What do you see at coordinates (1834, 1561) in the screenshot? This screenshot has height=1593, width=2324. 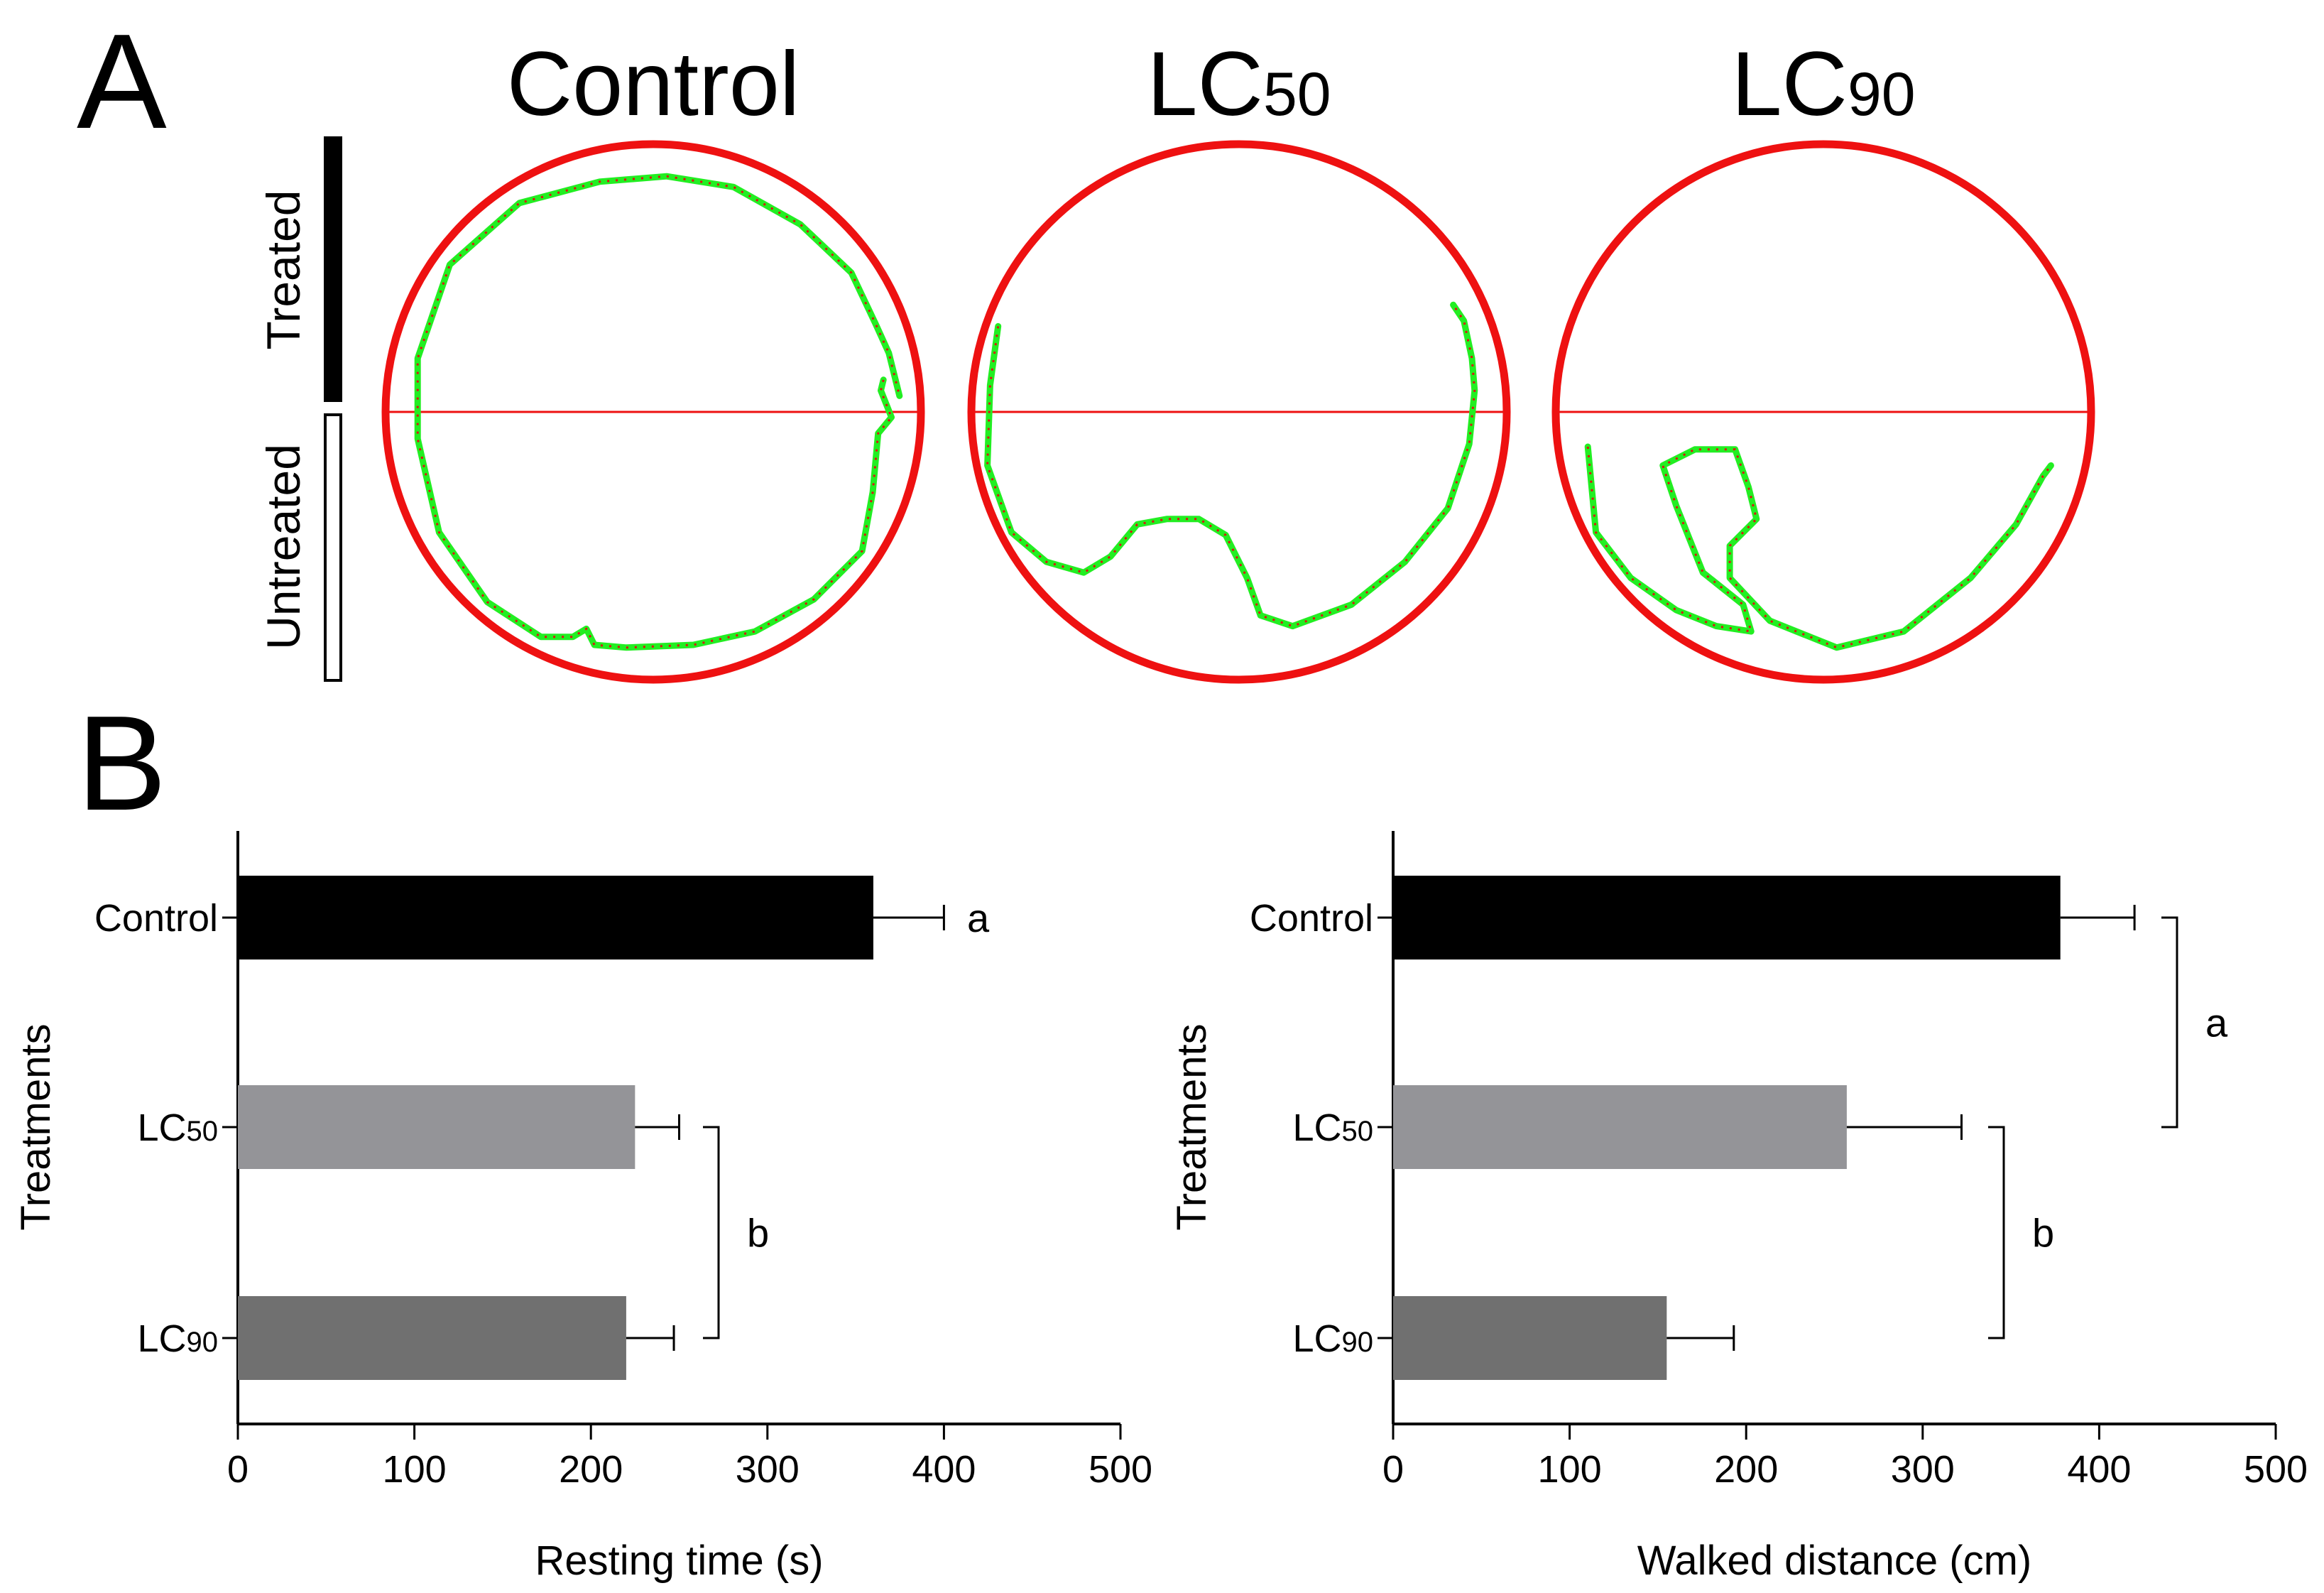 I see `x-axis-title: Walked distance (cm)` at bounding box center [1834, 1561].